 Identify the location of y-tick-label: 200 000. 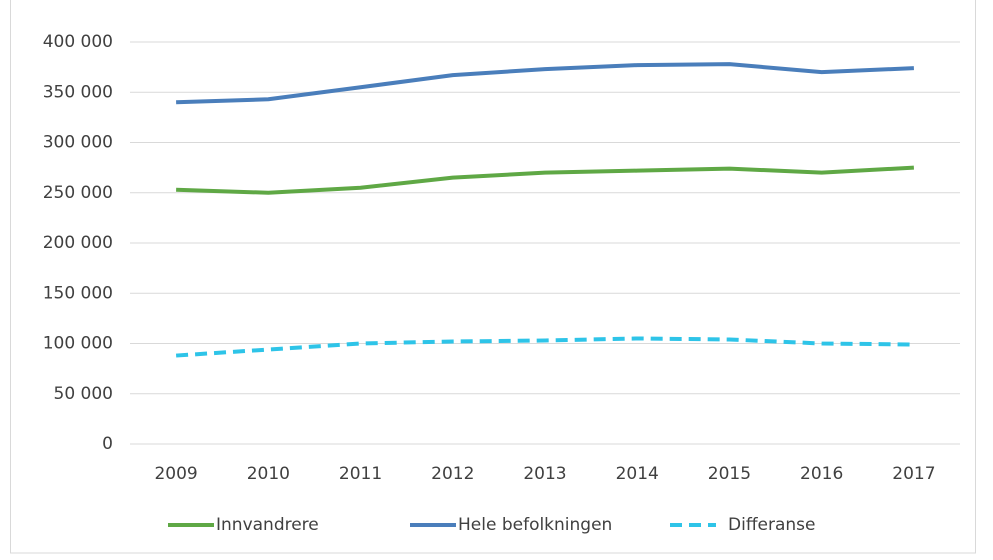
(78, 243).